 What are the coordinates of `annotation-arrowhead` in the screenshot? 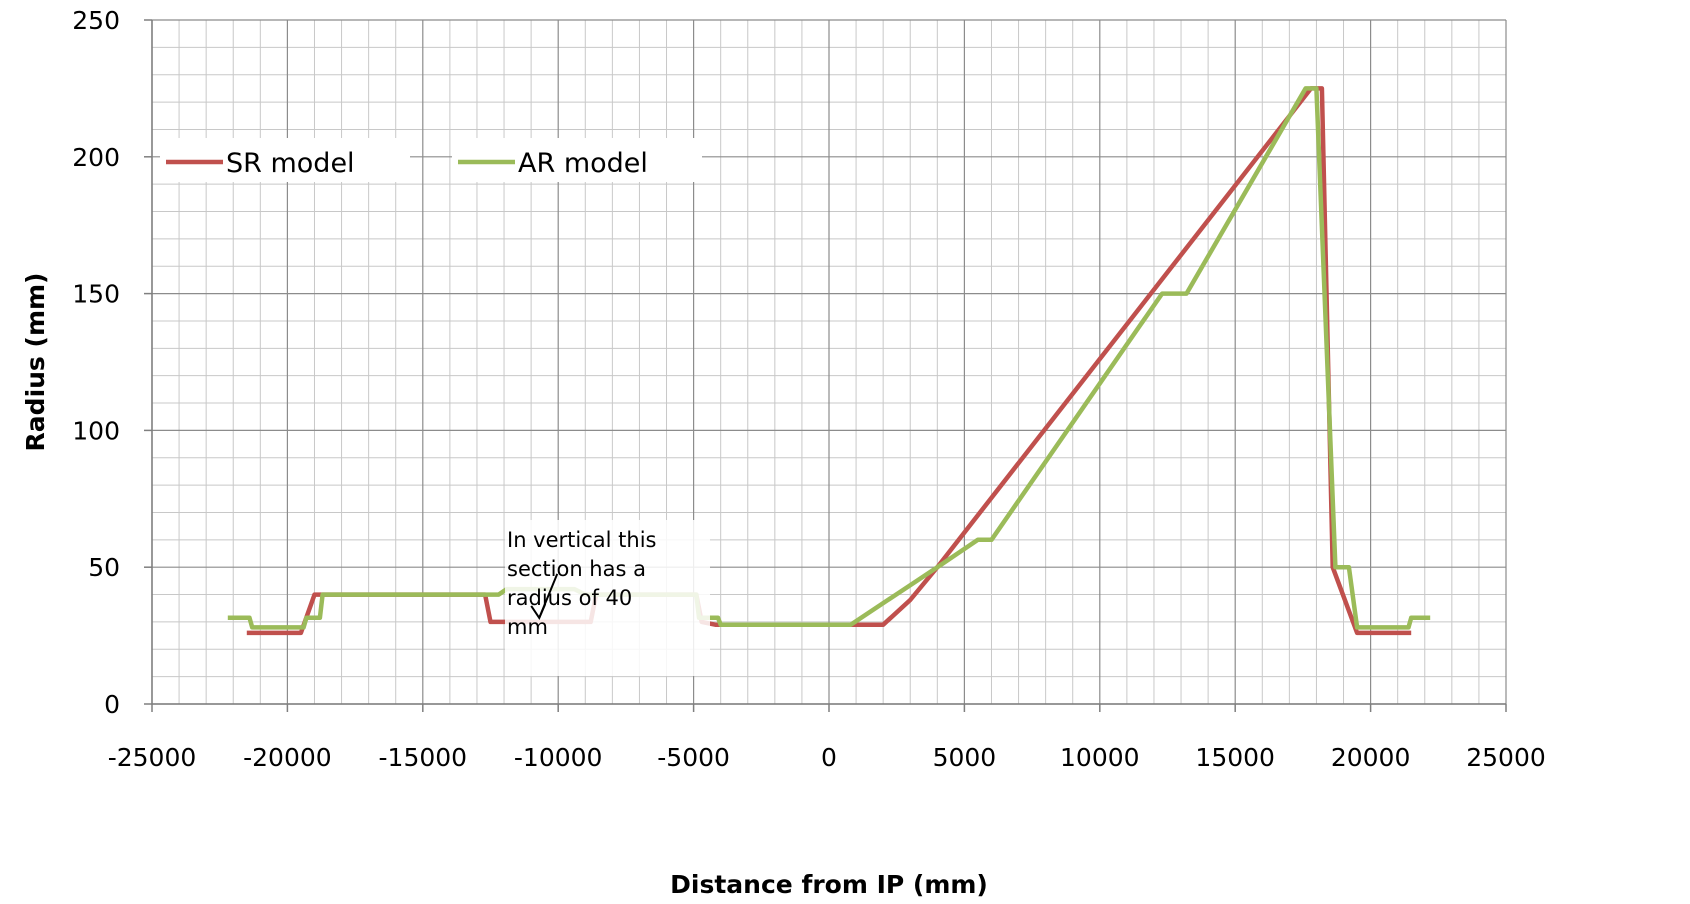 It's located at (538, 612).